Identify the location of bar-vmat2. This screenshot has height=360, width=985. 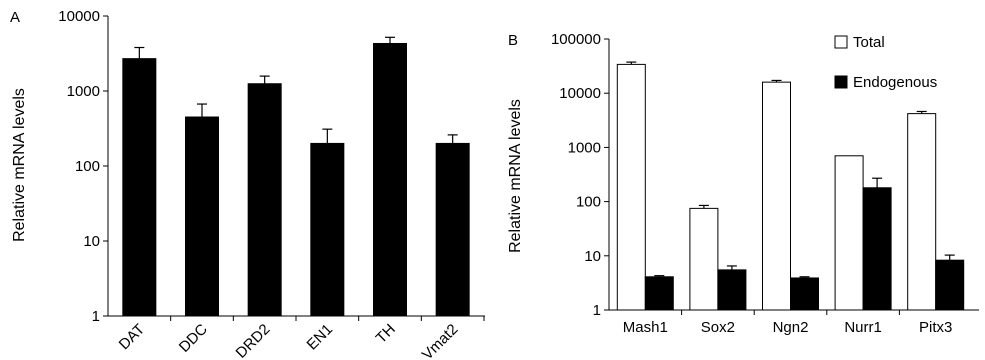
(452, 229).